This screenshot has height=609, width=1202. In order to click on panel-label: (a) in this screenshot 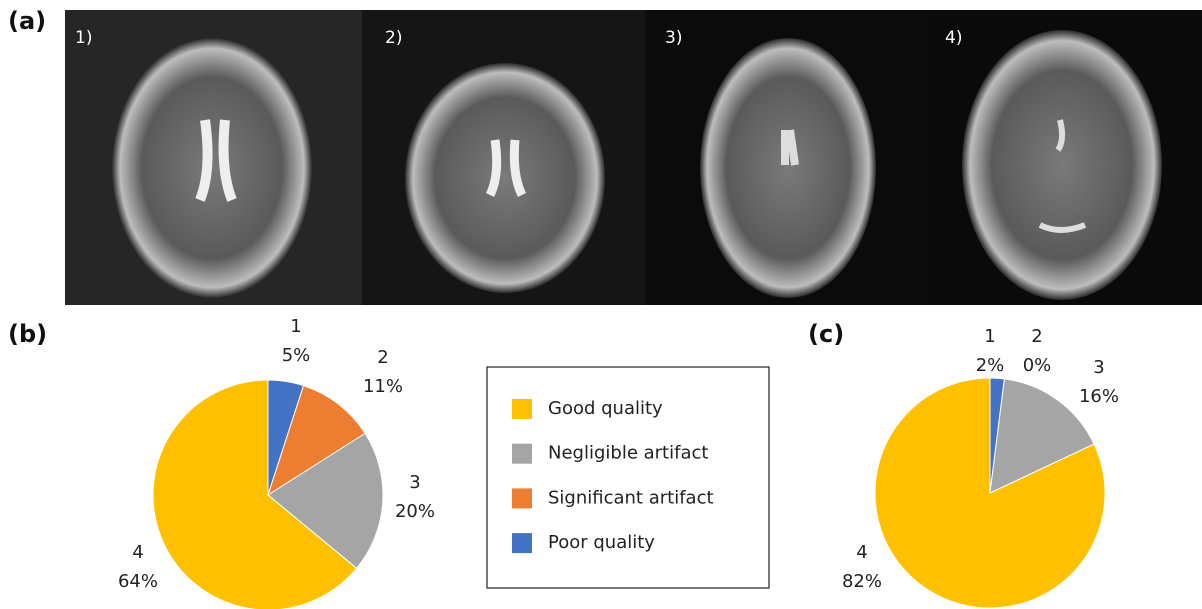, I will do `click(27, 21)`.